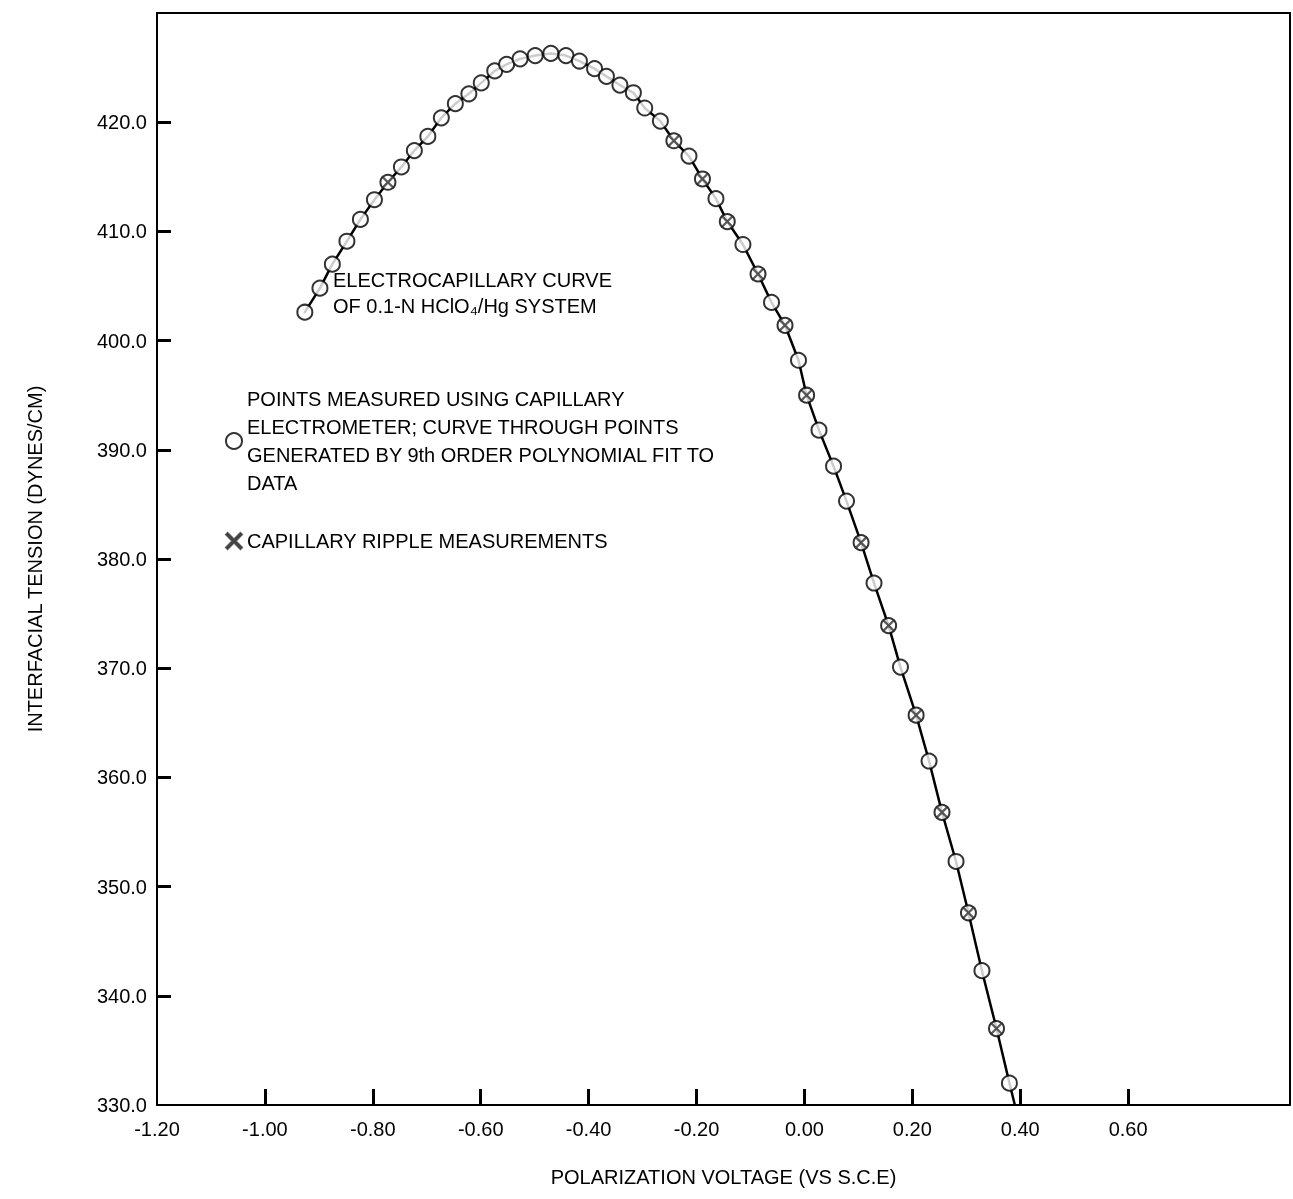 This screenshot has height=1199, width=1293. Describe the element at coordinates (475, 293) in the screenshot. I see `text: ELECTROCAPILLARY CURVE OF 0.1-N HClO₄/Hg SYSTEM` at that location.